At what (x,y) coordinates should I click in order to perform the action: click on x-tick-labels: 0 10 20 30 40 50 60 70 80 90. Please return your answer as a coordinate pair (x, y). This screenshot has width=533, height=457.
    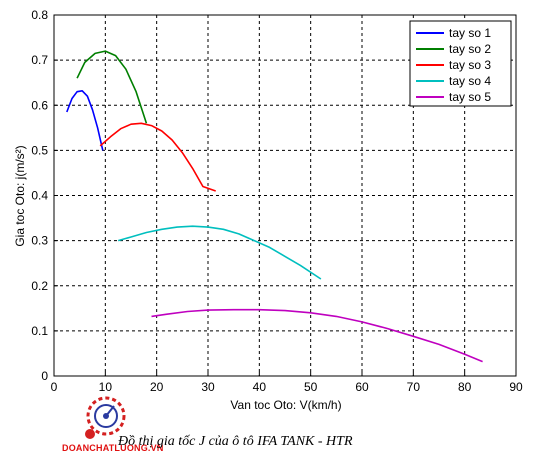
    Looking at the image, I should click on (287, 387).